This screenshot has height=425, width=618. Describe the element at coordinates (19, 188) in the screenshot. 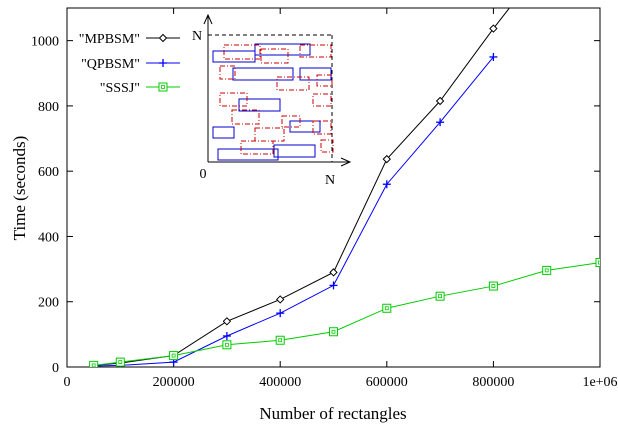

I see `y-axis-label: Time (seconds)` at that location.